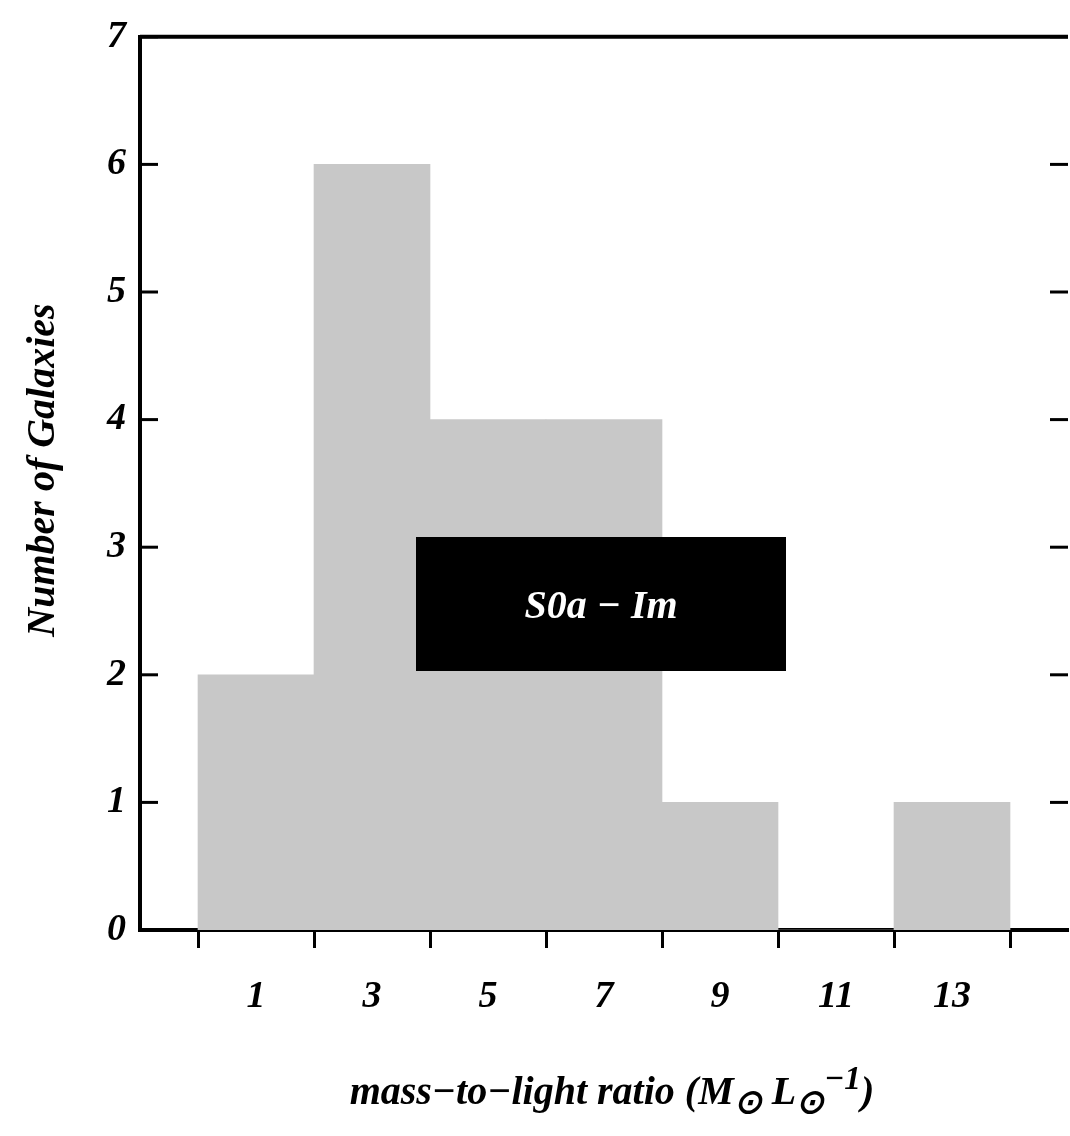 The height and width of the screenshot is (1136, 1070). Describe the element at coordinates (117, 33) in the screenshot. I see `y-tick-label: 7` at that location.